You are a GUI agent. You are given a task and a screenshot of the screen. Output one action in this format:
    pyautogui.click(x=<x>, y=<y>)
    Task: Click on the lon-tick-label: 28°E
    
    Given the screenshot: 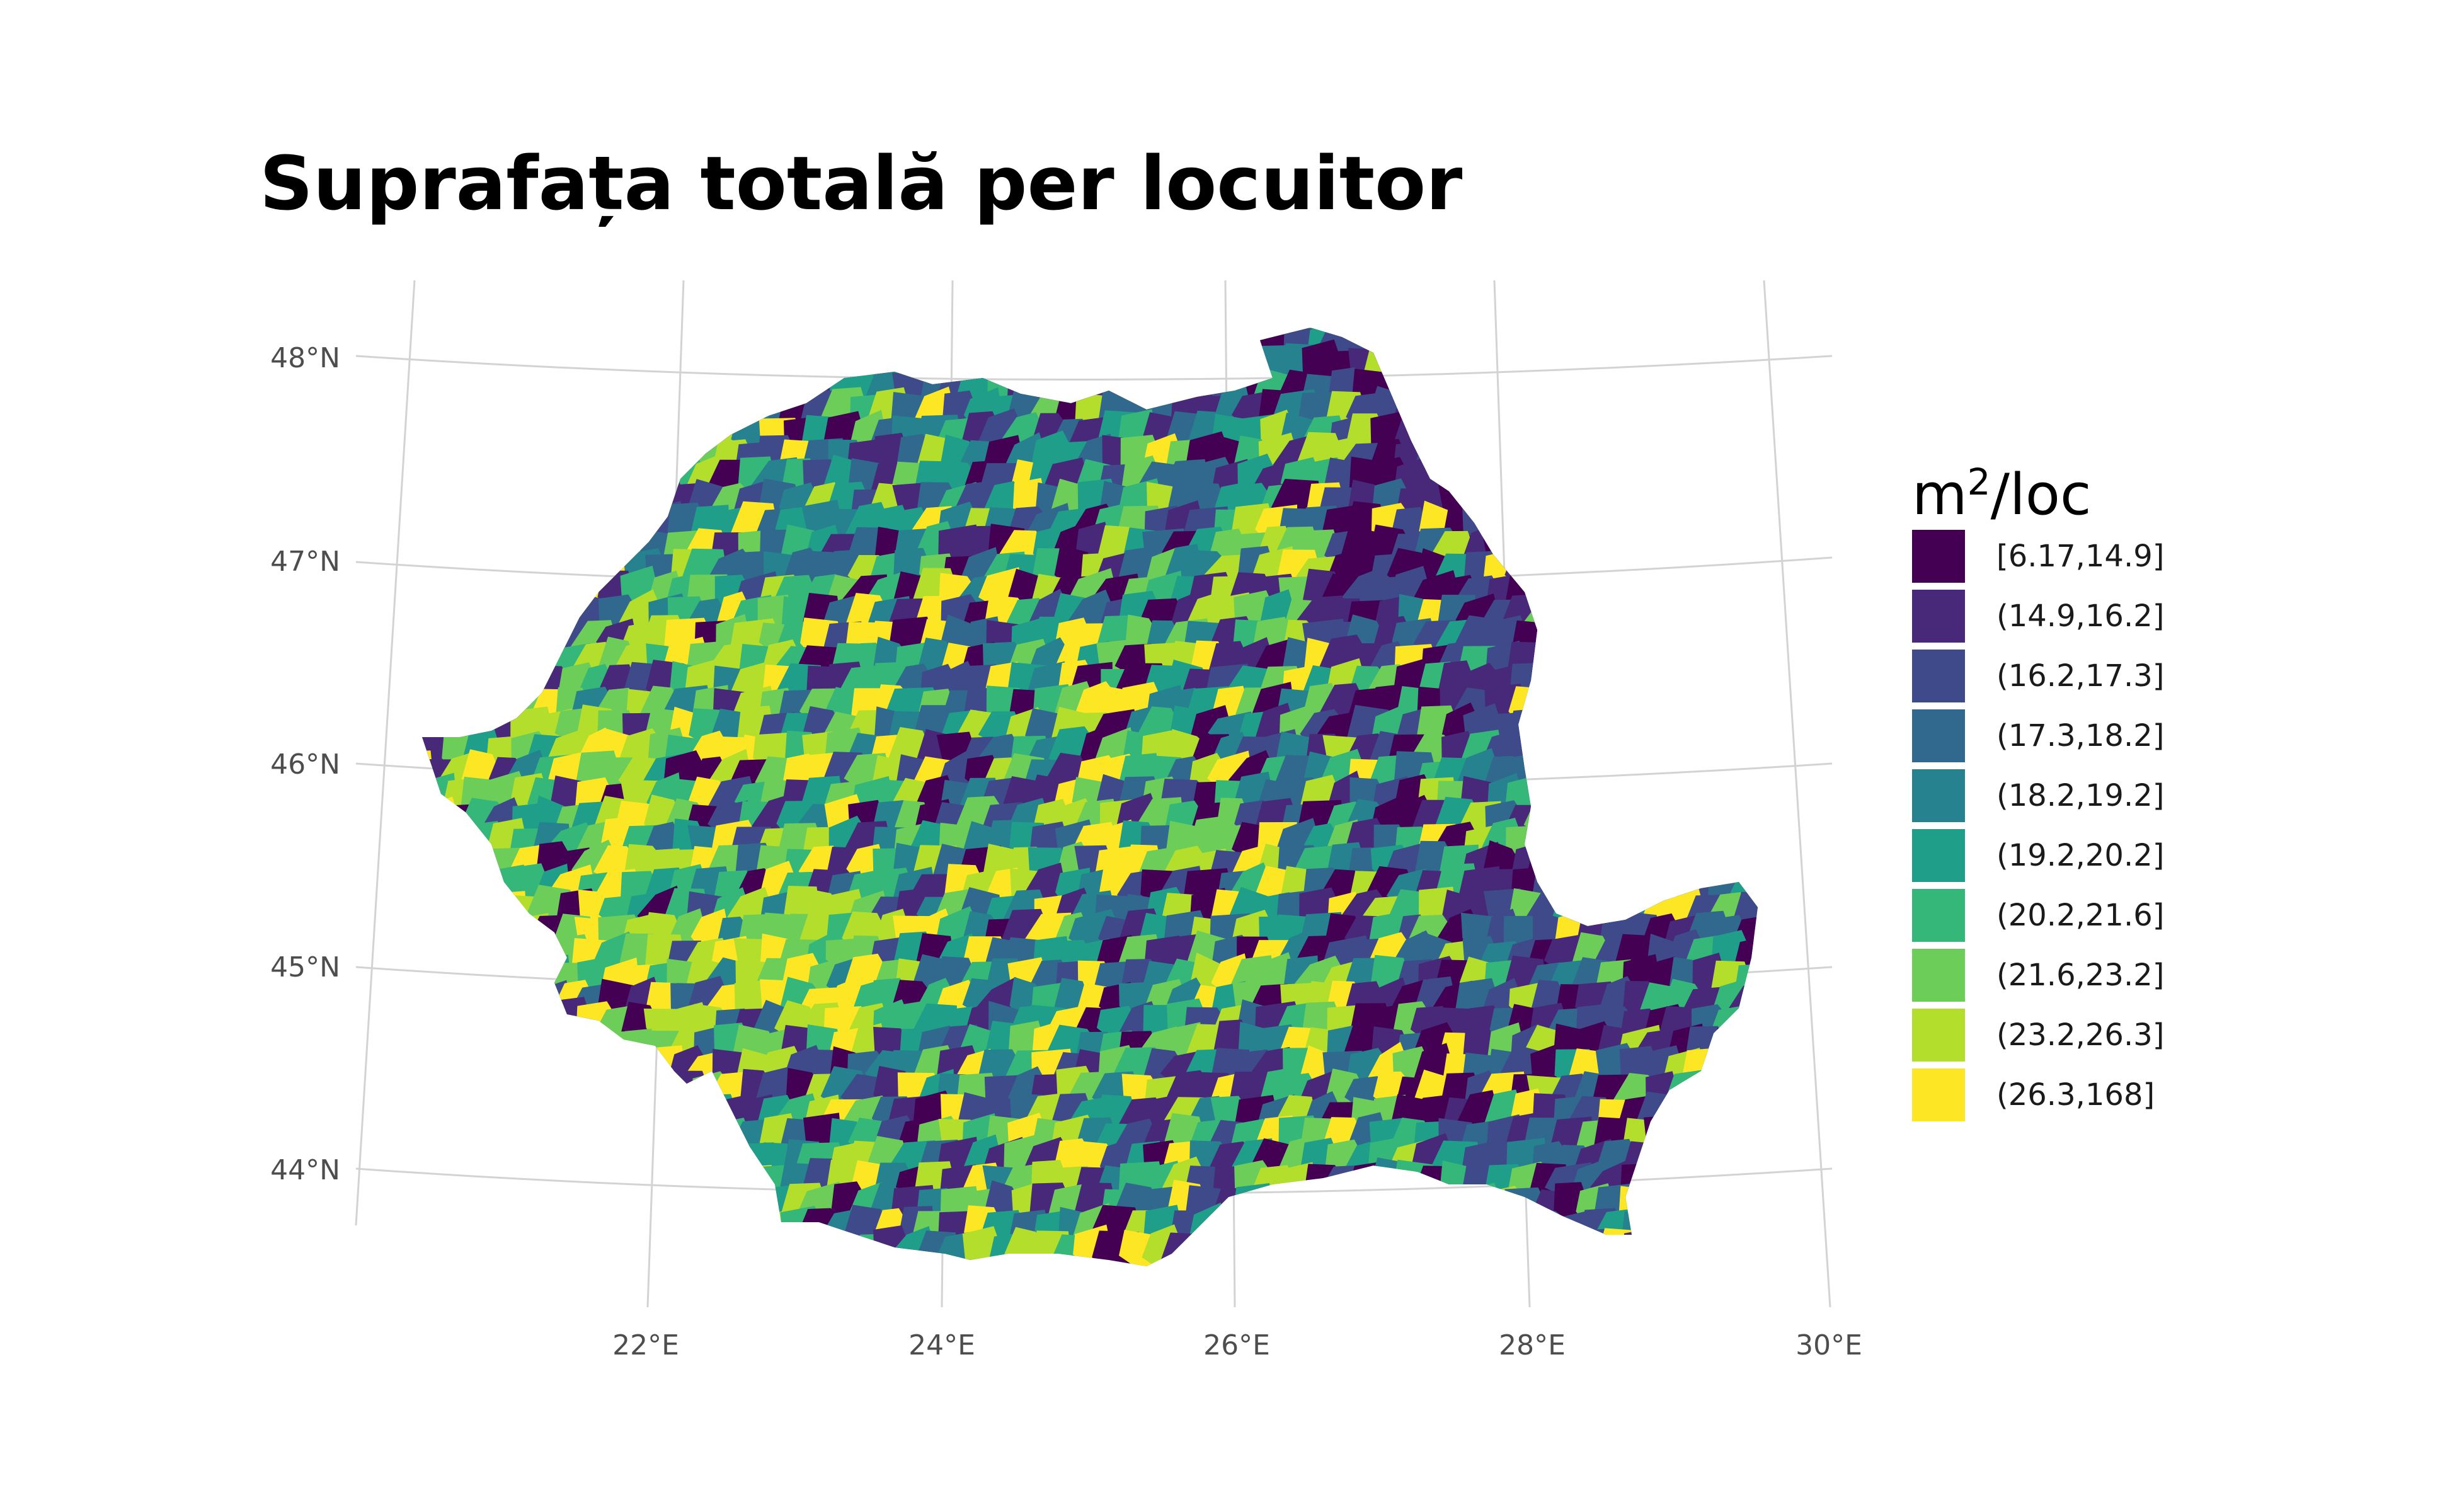 What is the action you would take?
    pyautogui.click(x=1532, y=1345)
    